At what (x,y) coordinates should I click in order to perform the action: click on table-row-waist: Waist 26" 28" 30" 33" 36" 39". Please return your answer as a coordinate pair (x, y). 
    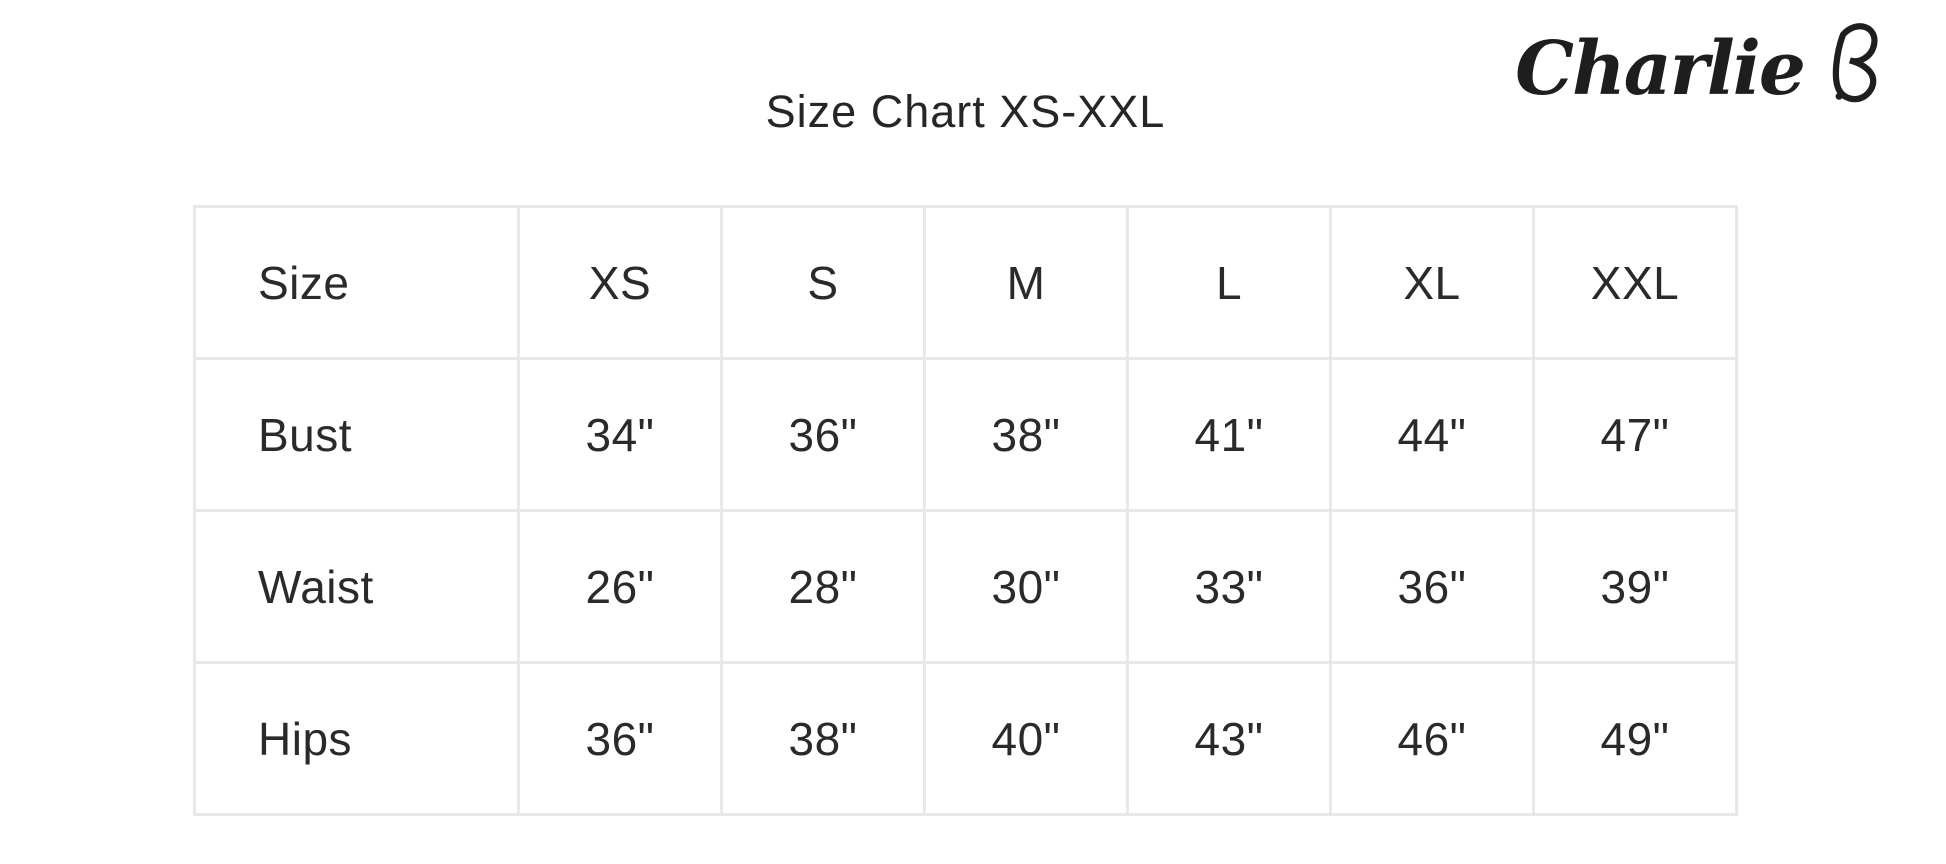
    Looking at the image, I should click on (965, 586).